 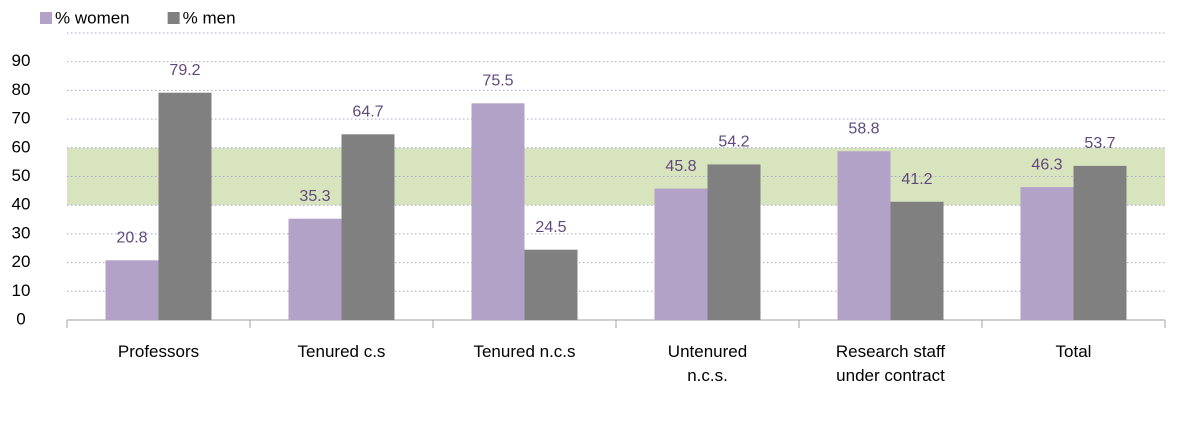 What do you see at coordinates (1046, 164) in the screenshot?
I see `data-label: 46.3` at bounding box center [1046, 164].